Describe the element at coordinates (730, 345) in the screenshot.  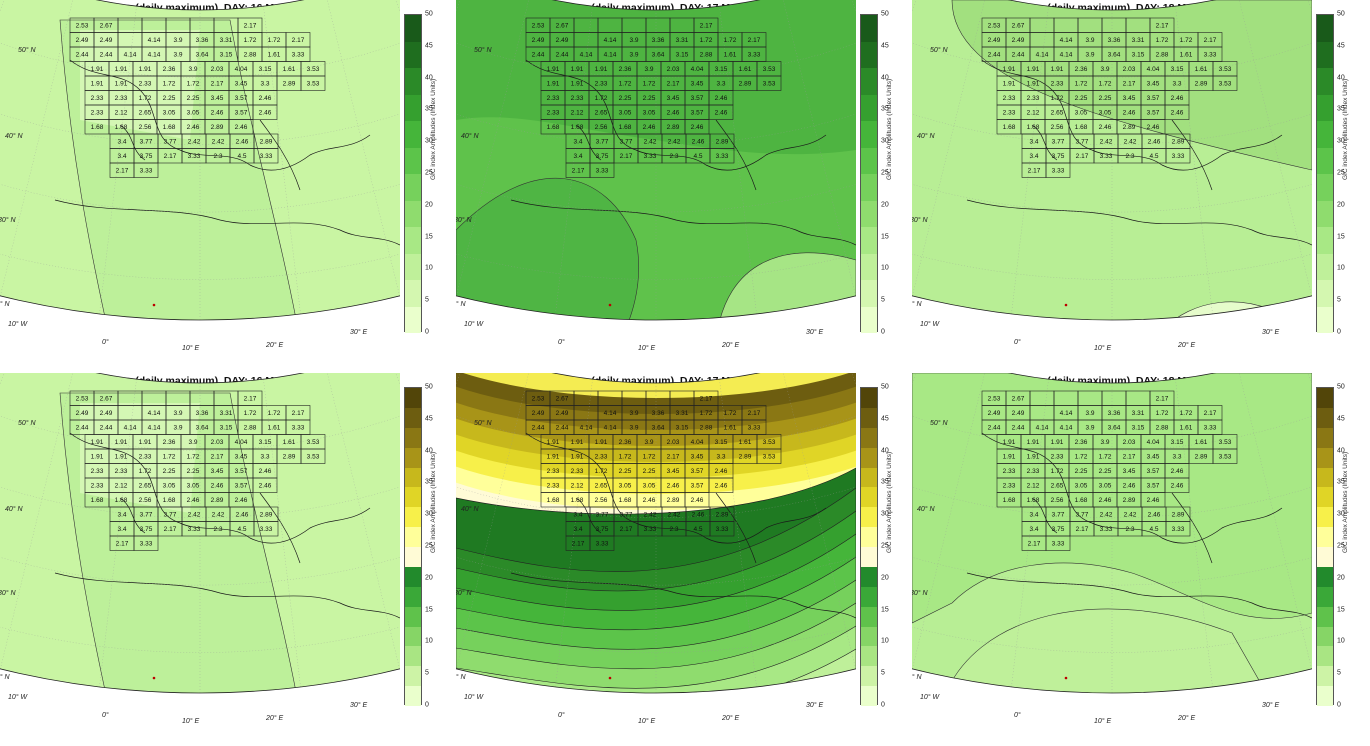
I see `lon-label: 20° E` at that location.